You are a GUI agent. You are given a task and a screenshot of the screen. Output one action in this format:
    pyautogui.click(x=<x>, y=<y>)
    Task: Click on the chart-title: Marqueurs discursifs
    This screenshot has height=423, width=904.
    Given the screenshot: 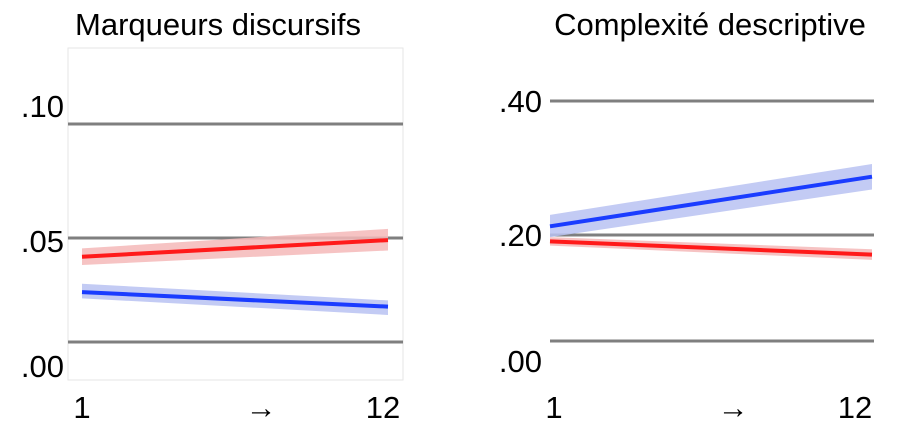 What is the action you would take?
    pyautogui.click(x=218, y=24)
    